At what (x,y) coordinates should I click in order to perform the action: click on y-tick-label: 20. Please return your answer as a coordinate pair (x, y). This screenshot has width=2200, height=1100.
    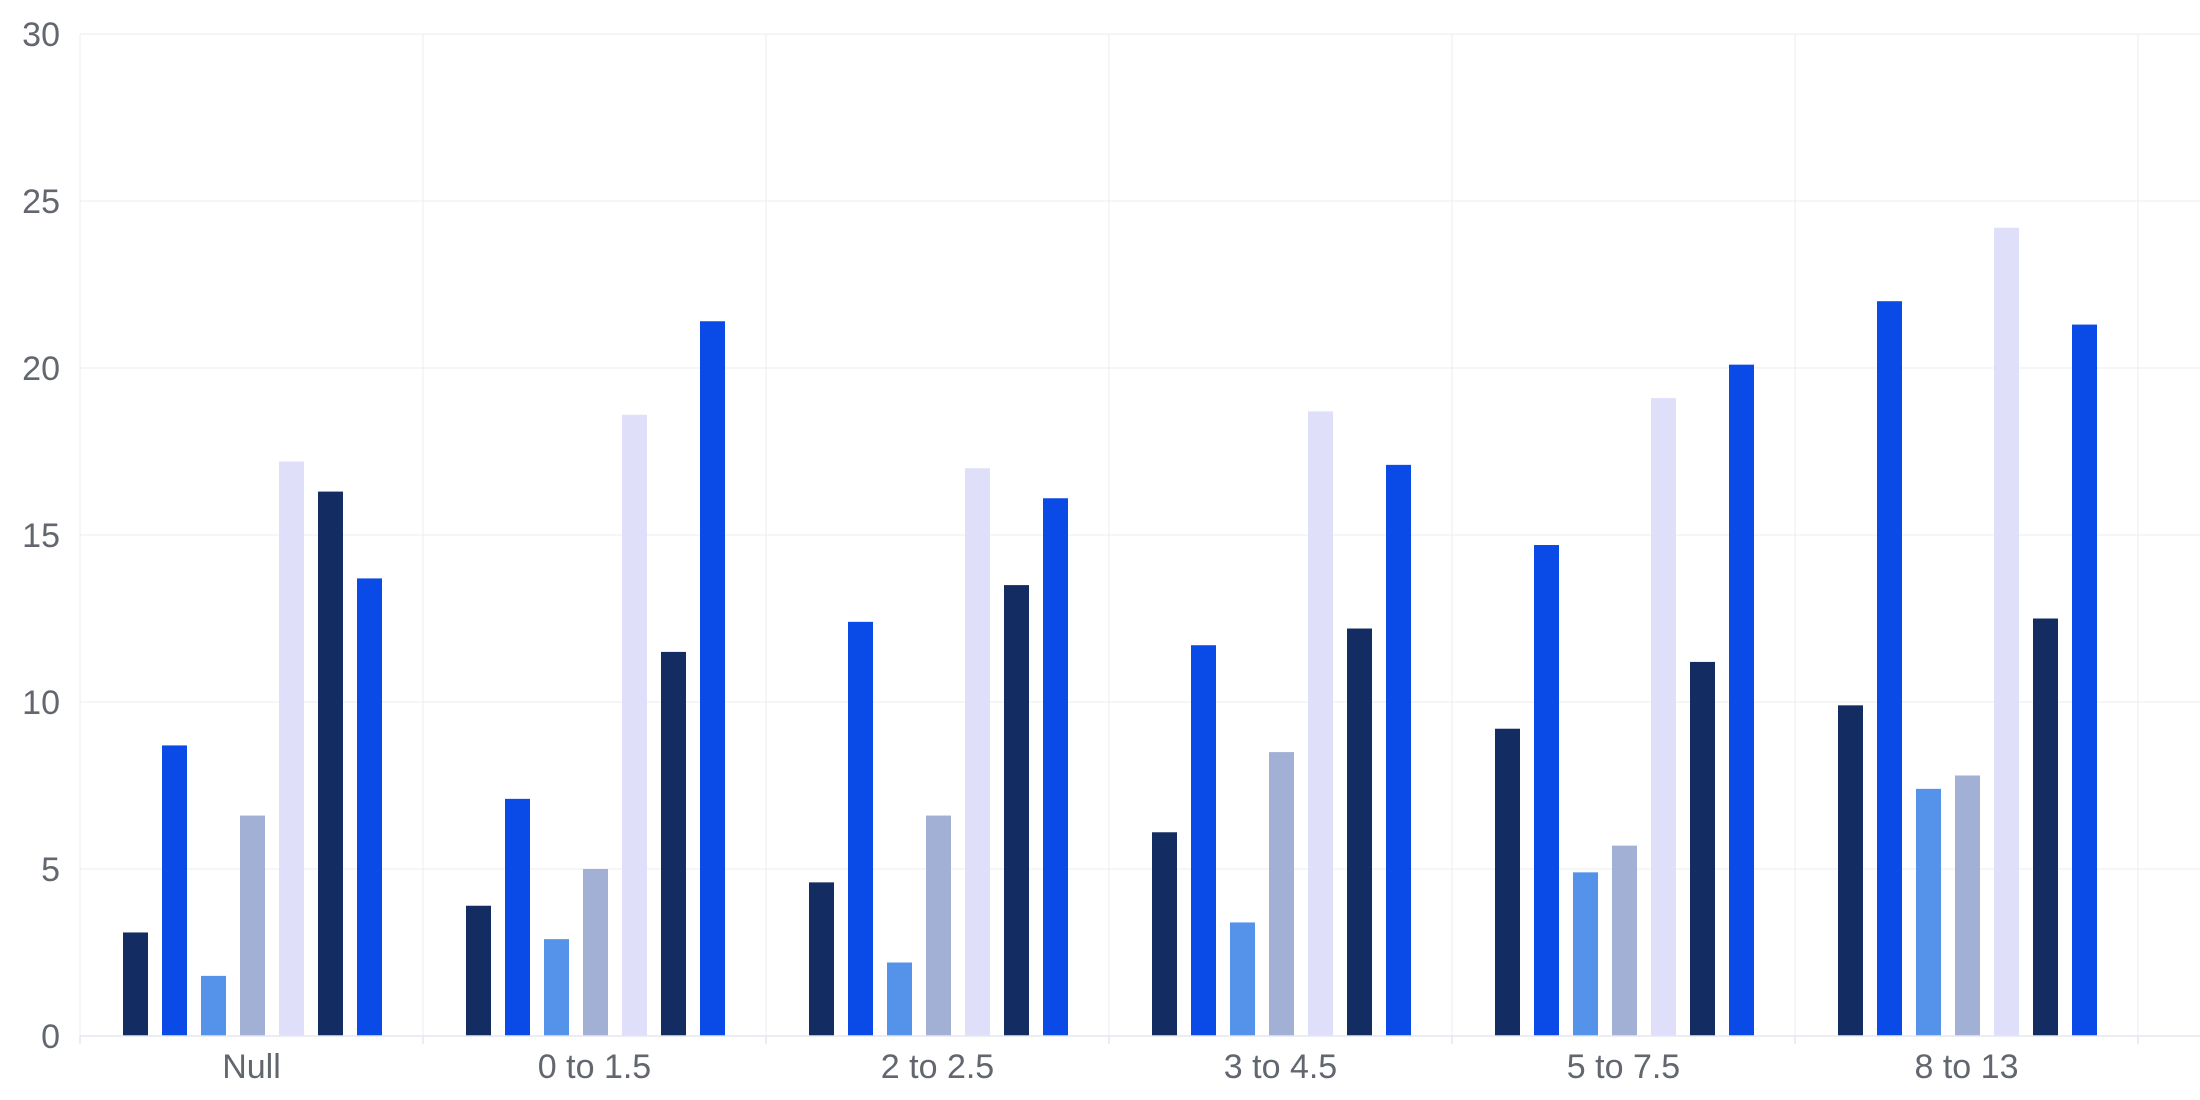
    Looking at the image, I should click on (41, 369).